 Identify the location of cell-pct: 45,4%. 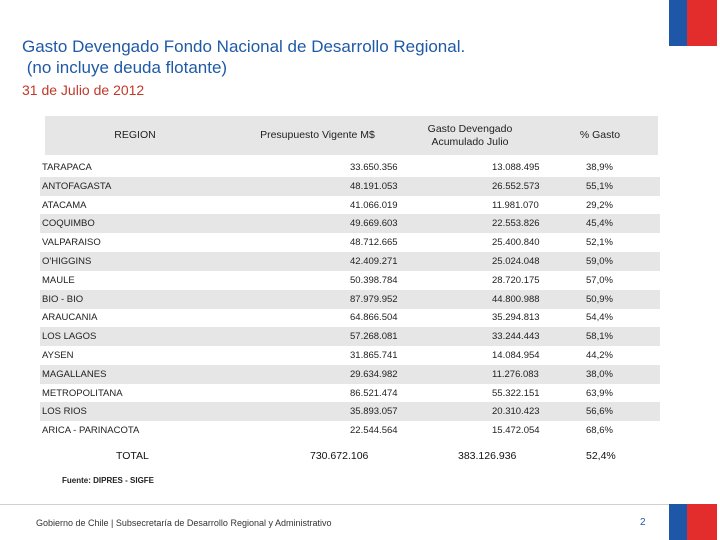
(599, 224).